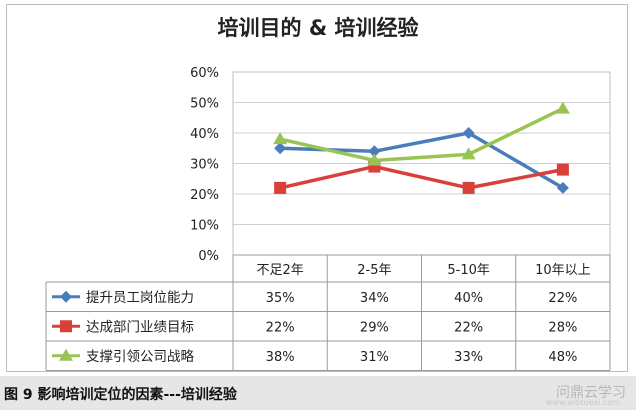 The width and height of the screenshot is (636, 416). What do you see at coordinates (279, 270) in the screenshot?
I see `x-tick-label: 不足2年` at bounding box center [279, 270].